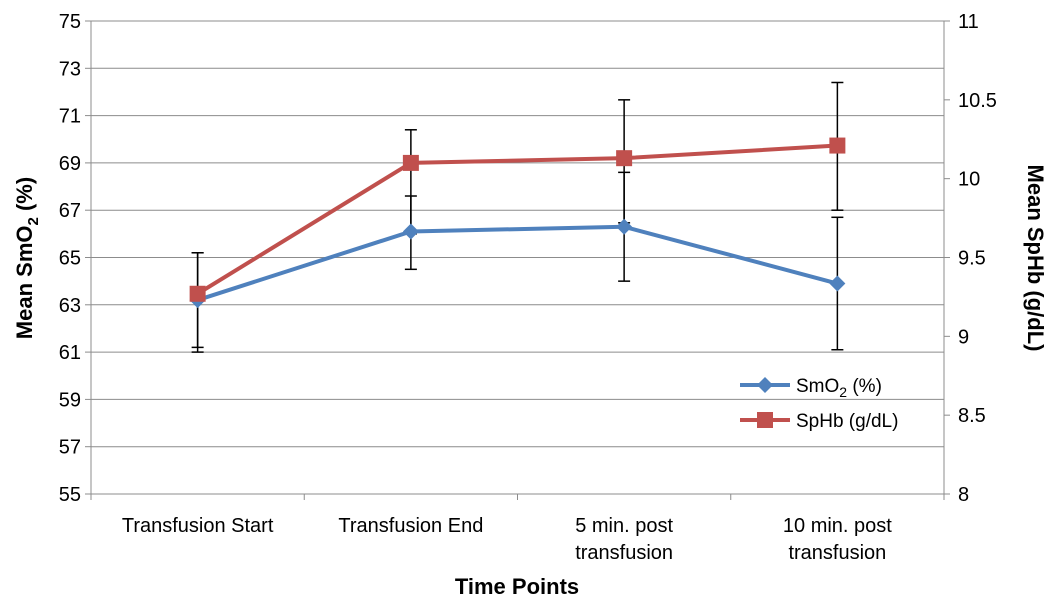  I want to click on left-tick-label: 75, so click(70, 22).